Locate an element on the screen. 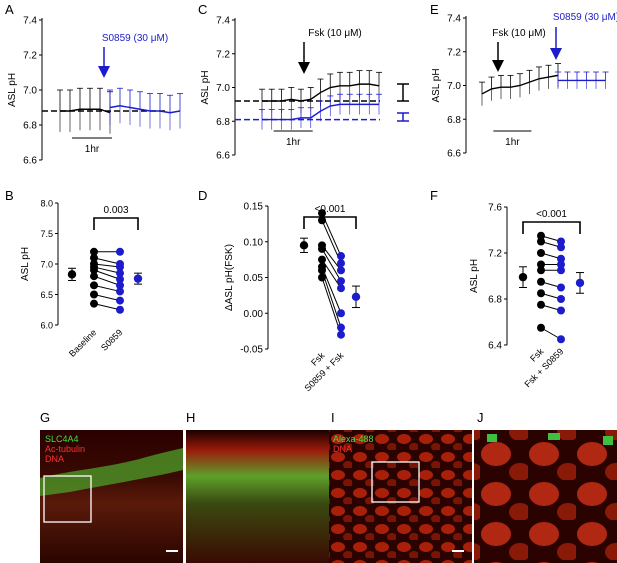 The height and width of the screenshot is (563, 617). panel-c-scalebar-label: 1hr is located at coordinates (293, 142).